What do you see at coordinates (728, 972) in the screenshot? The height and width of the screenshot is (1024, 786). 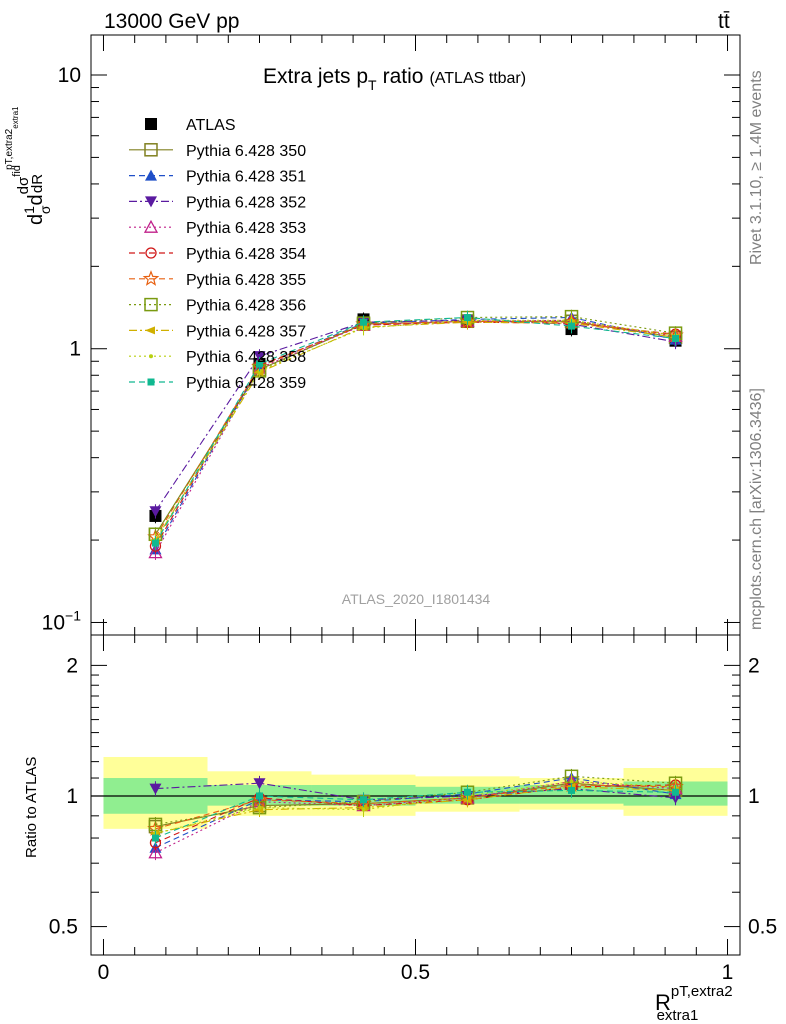 I see `xtick-label: 1` at bounding box center [728, 972].